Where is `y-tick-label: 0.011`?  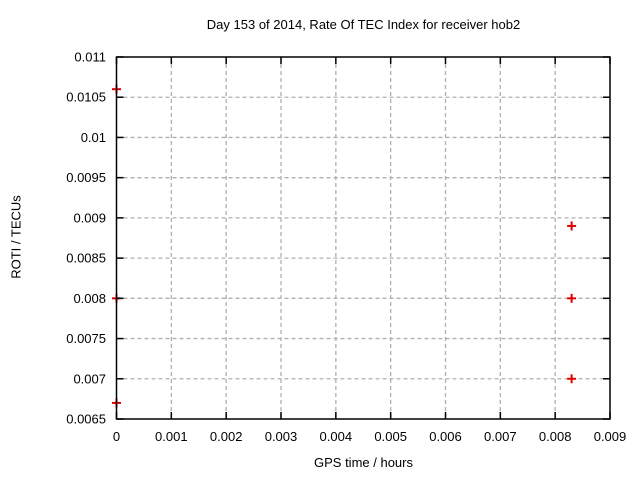
y-tick-label: 0.011 is located at coordinates (90, 57).